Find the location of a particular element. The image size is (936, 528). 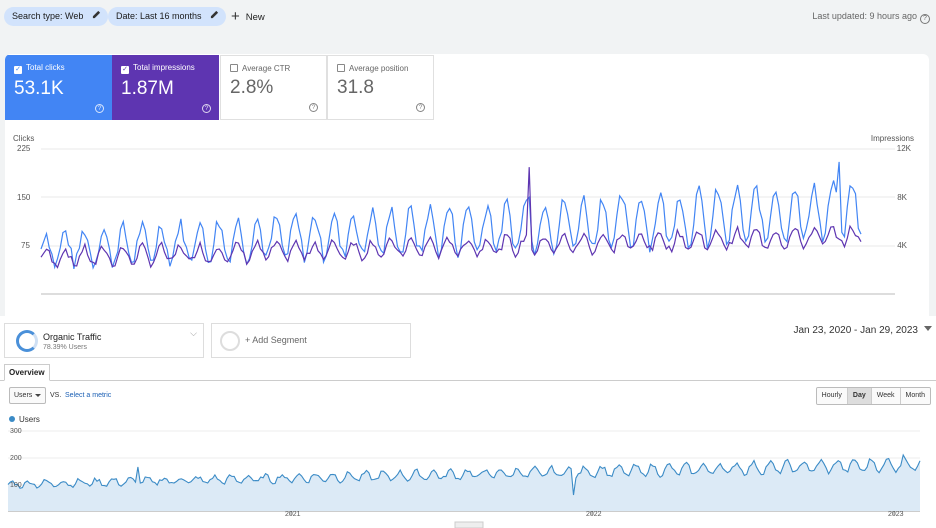

right-tick: 8K is located at coordinates (902, 197).